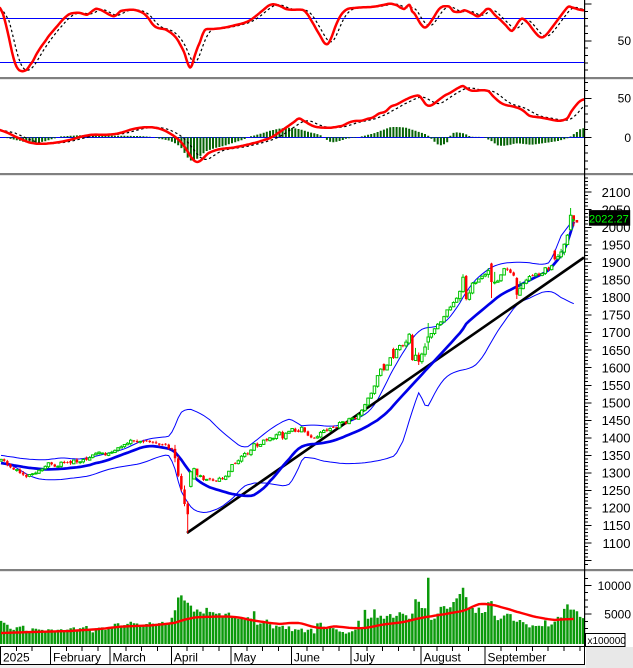  Describe the element at coordinates (609, 219) in the screenshot. I see `svg-text: 2022.27` at that location.